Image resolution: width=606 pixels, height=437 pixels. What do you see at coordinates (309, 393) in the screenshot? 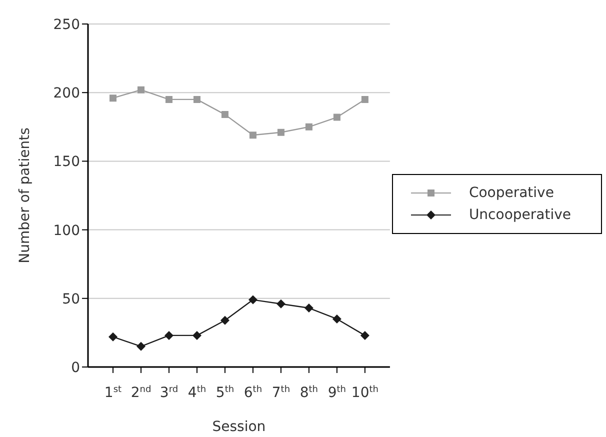
I see `x-tick-label: 8$^{th}$` at bounding box center [309, 393].